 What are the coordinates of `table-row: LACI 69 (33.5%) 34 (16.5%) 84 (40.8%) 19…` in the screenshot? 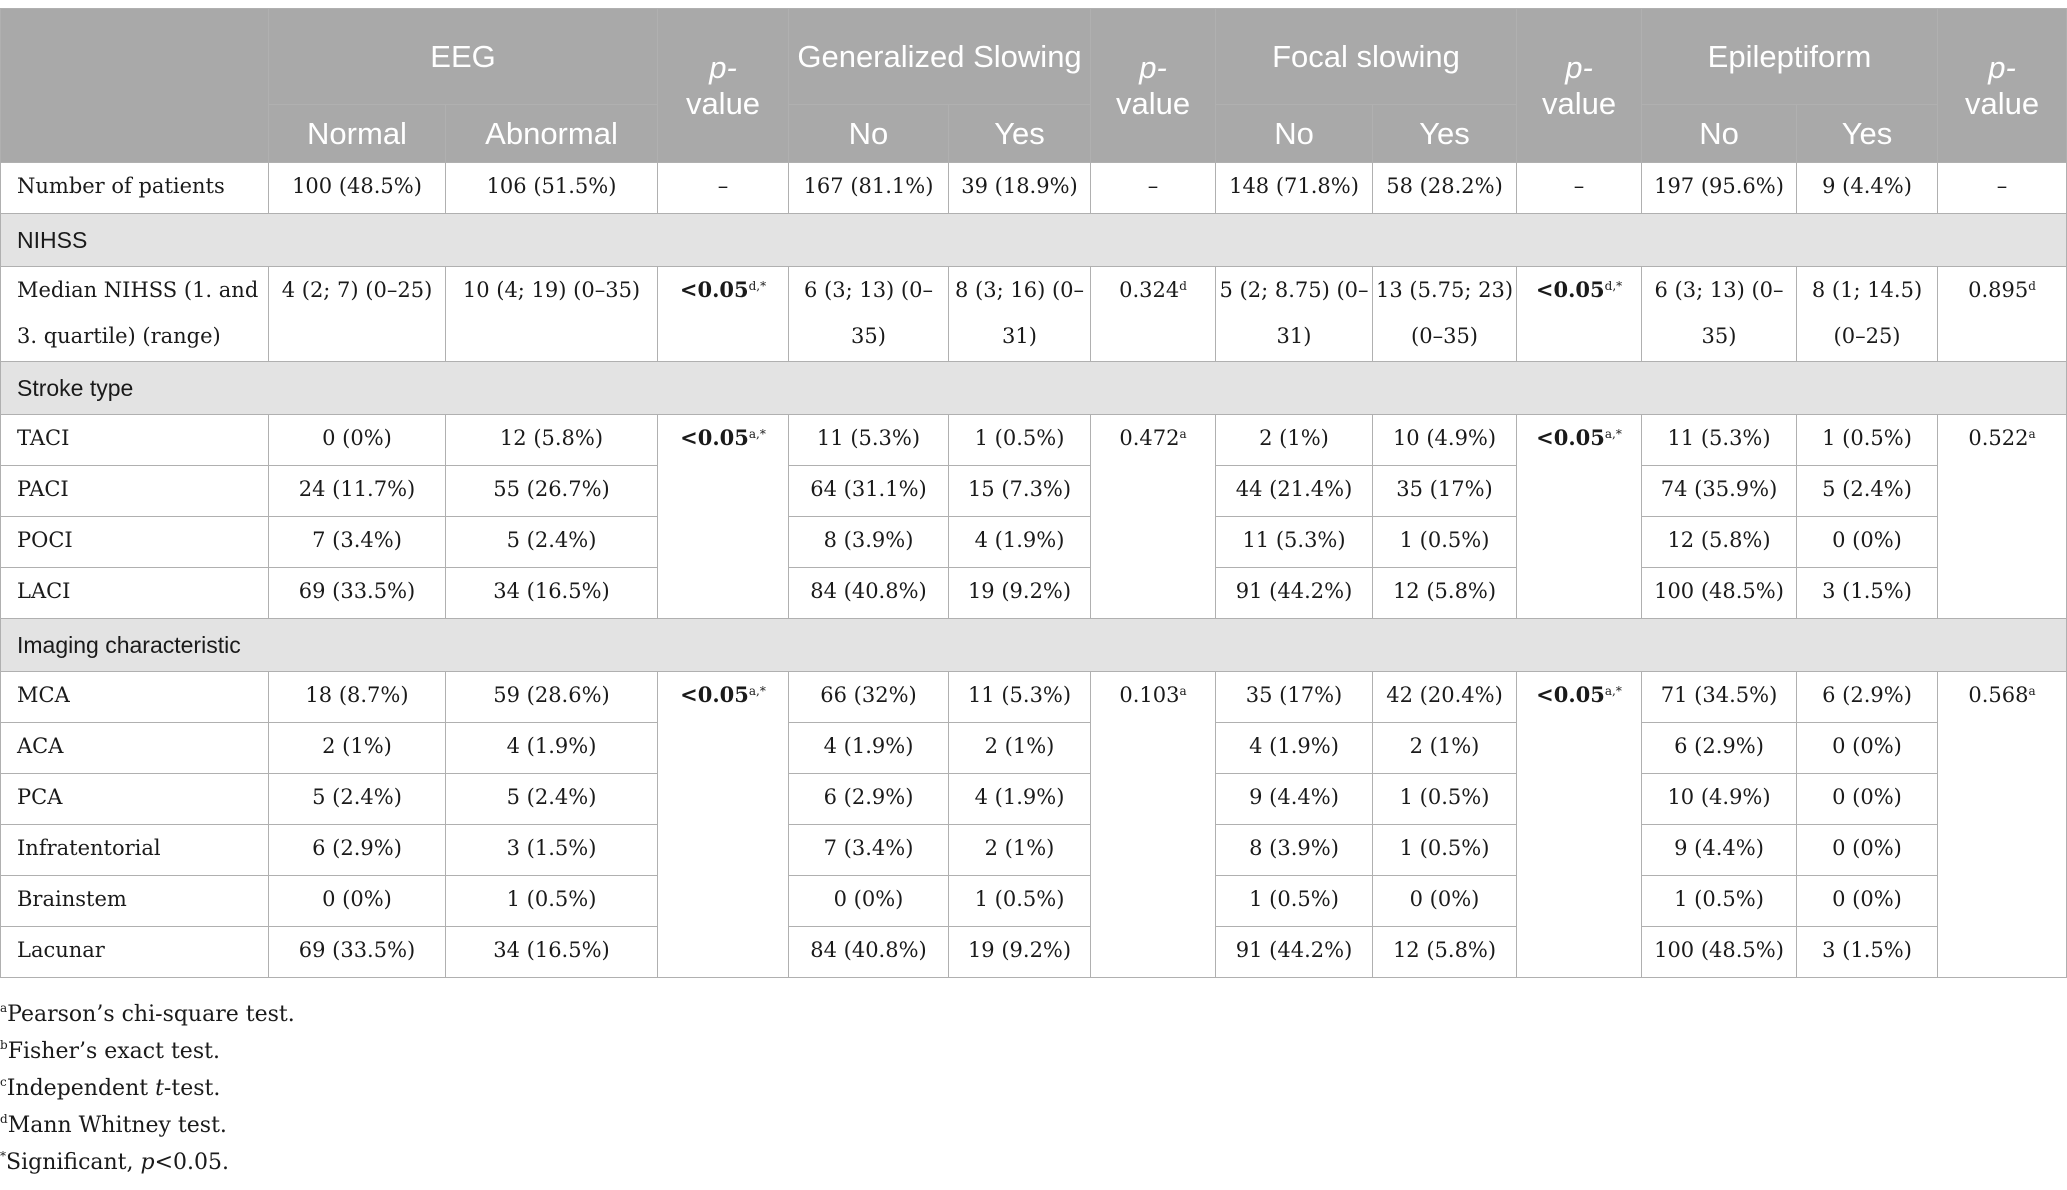 It's located at (1033, 593).